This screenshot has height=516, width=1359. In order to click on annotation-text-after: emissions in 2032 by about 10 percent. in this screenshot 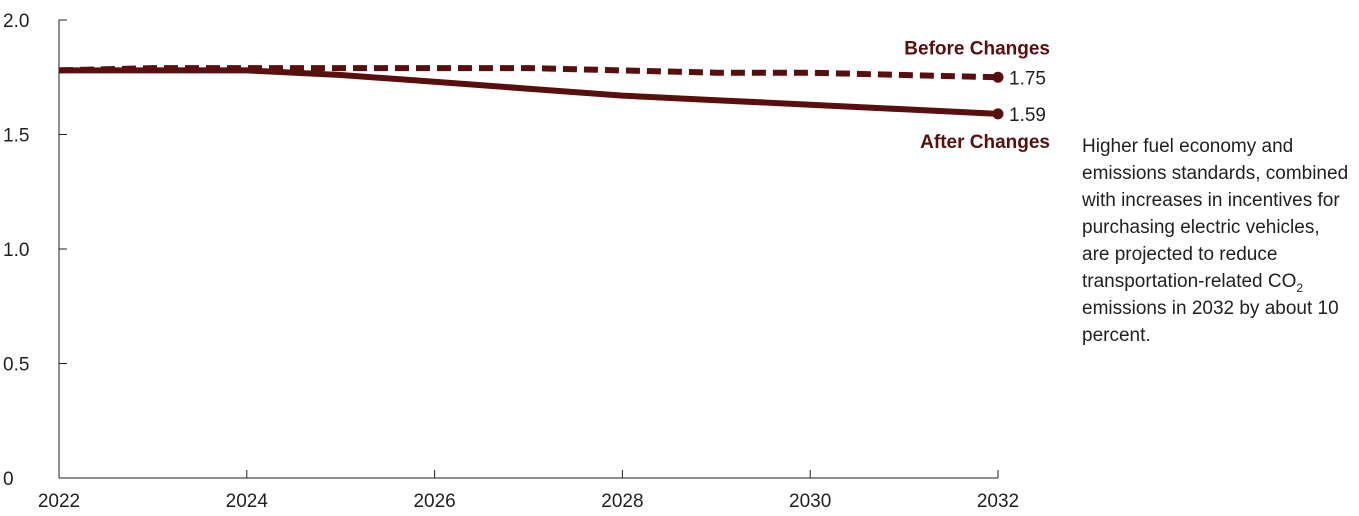, I will do `click(1210, 322)`.